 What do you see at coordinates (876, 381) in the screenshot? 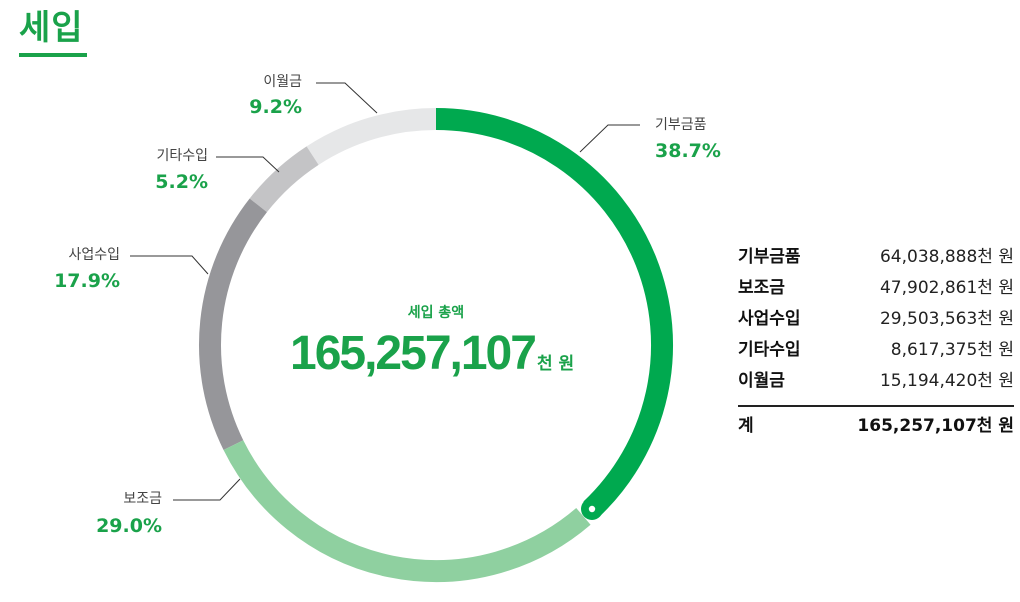
I see `table-row: 이월금 15,194,420천 원` at bounding box center [876, 381].